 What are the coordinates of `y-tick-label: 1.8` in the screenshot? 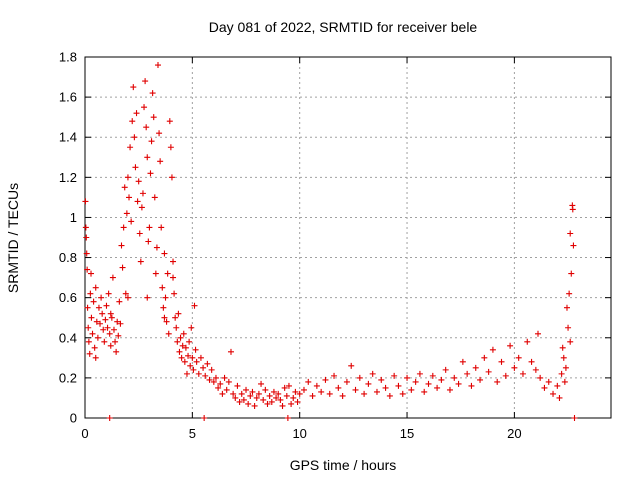 It's located at (68, 57).